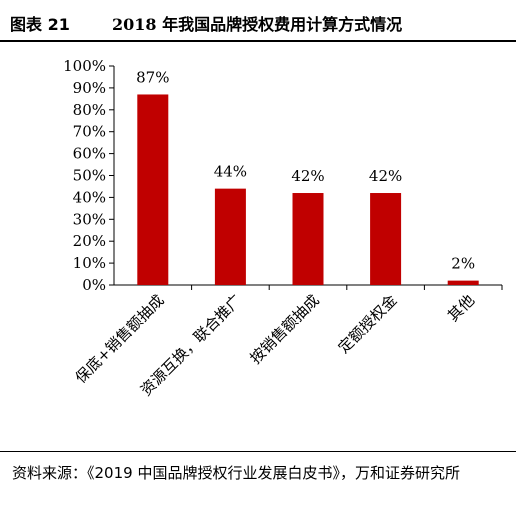  What do you see at coordinates (89, 176) in the screenshot?
I see `y-tick-label: 50%` at bounding box center [89, 176].